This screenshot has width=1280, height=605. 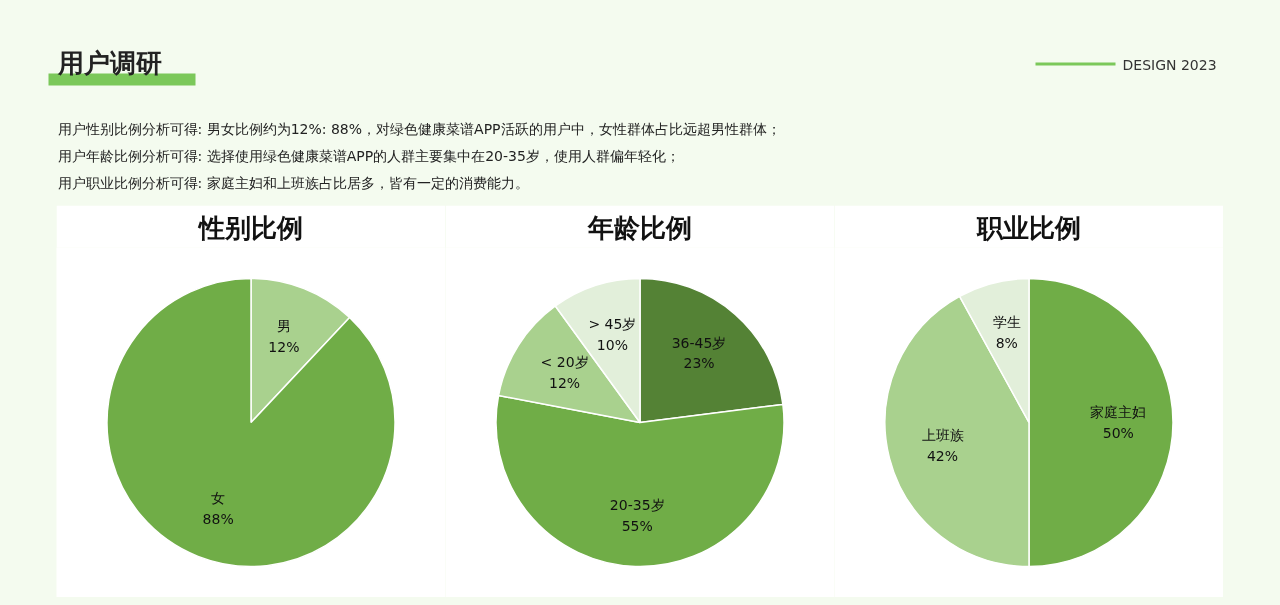 I want to click on chart-title: 性别比例, so click(x=250, y=227).